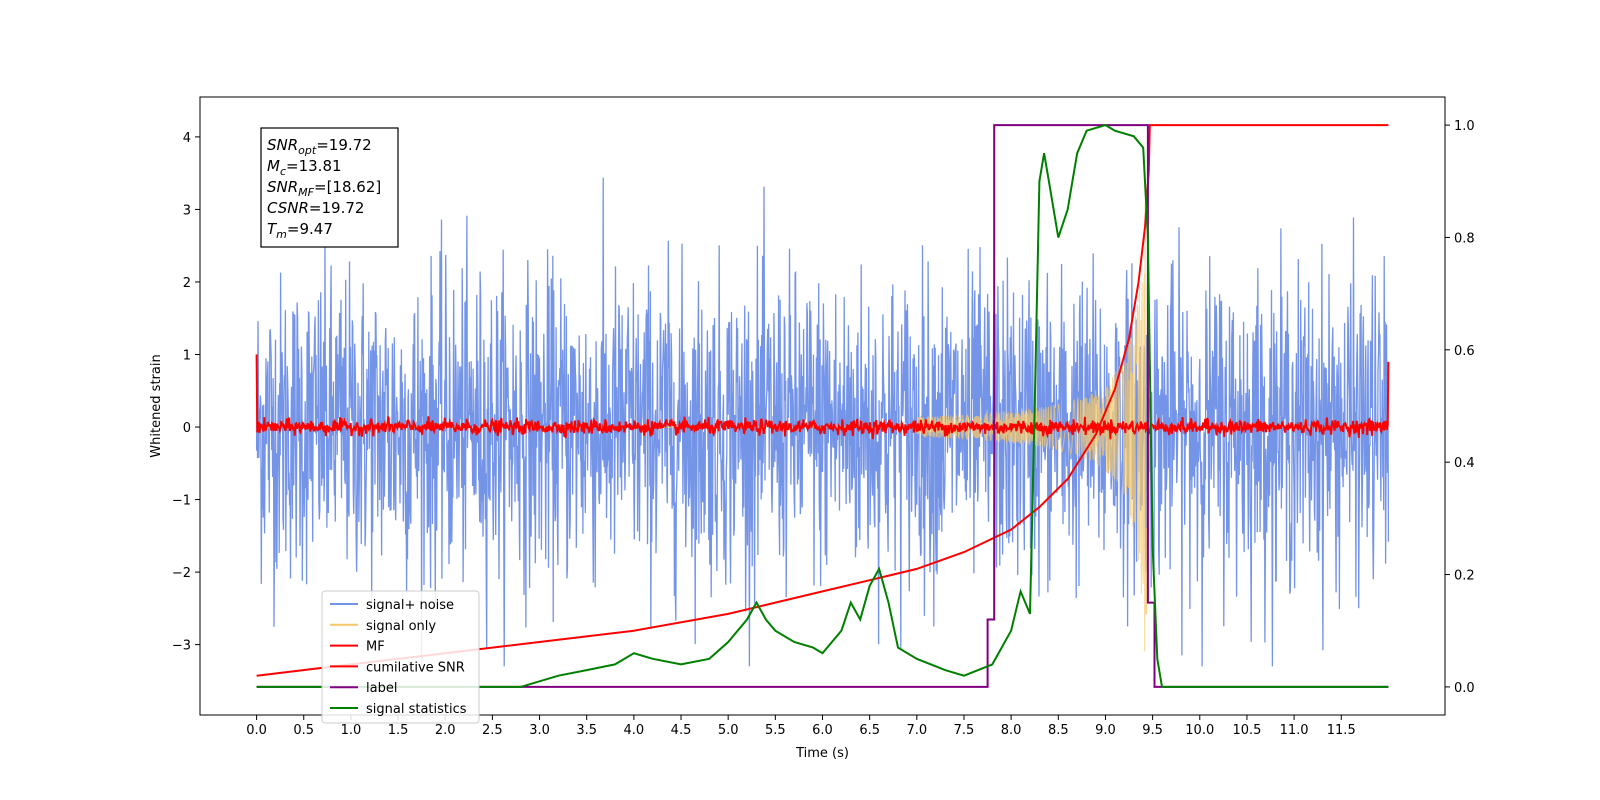 The image size is (1600, 800). I want to click on legend-label: signal only, so click(401, 626).